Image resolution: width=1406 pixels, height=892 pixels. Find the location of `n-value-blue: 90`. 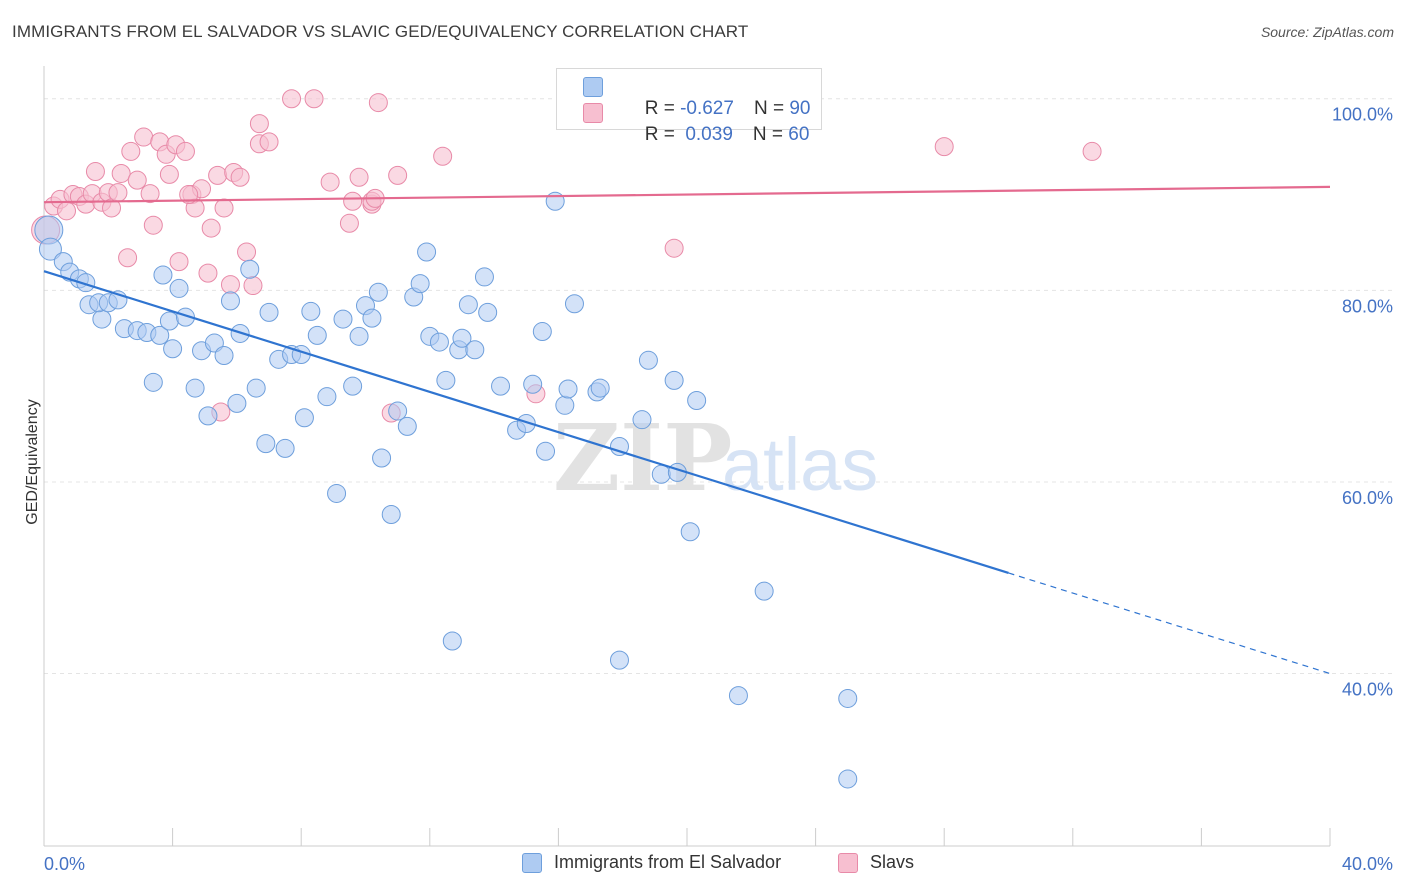

n-value-blue: 90 is located at coordinates (800, 108).